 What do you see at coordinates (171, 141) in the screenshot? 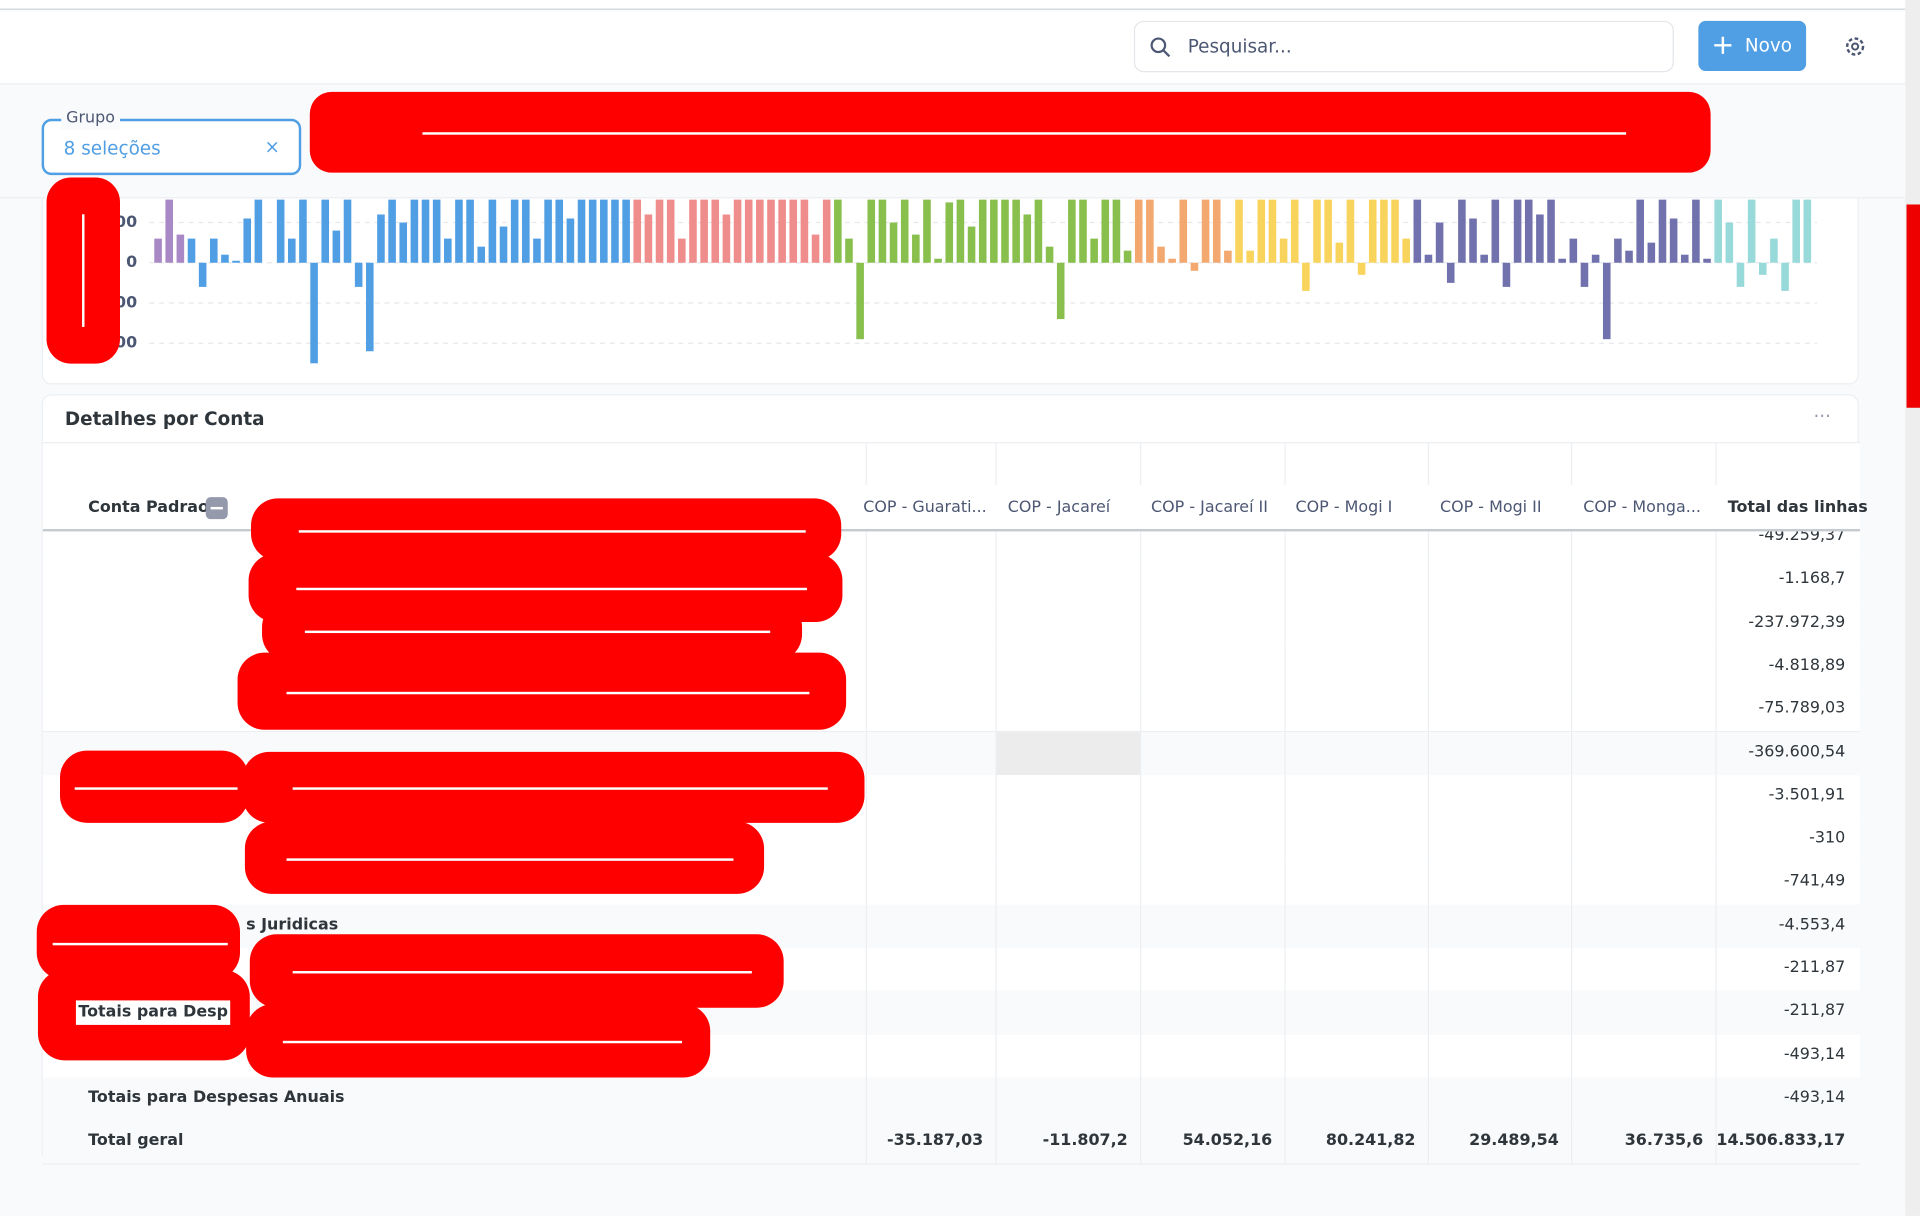
I see `group-filter: Grupo 8 seleções ×` at bounding box center [171, 141].